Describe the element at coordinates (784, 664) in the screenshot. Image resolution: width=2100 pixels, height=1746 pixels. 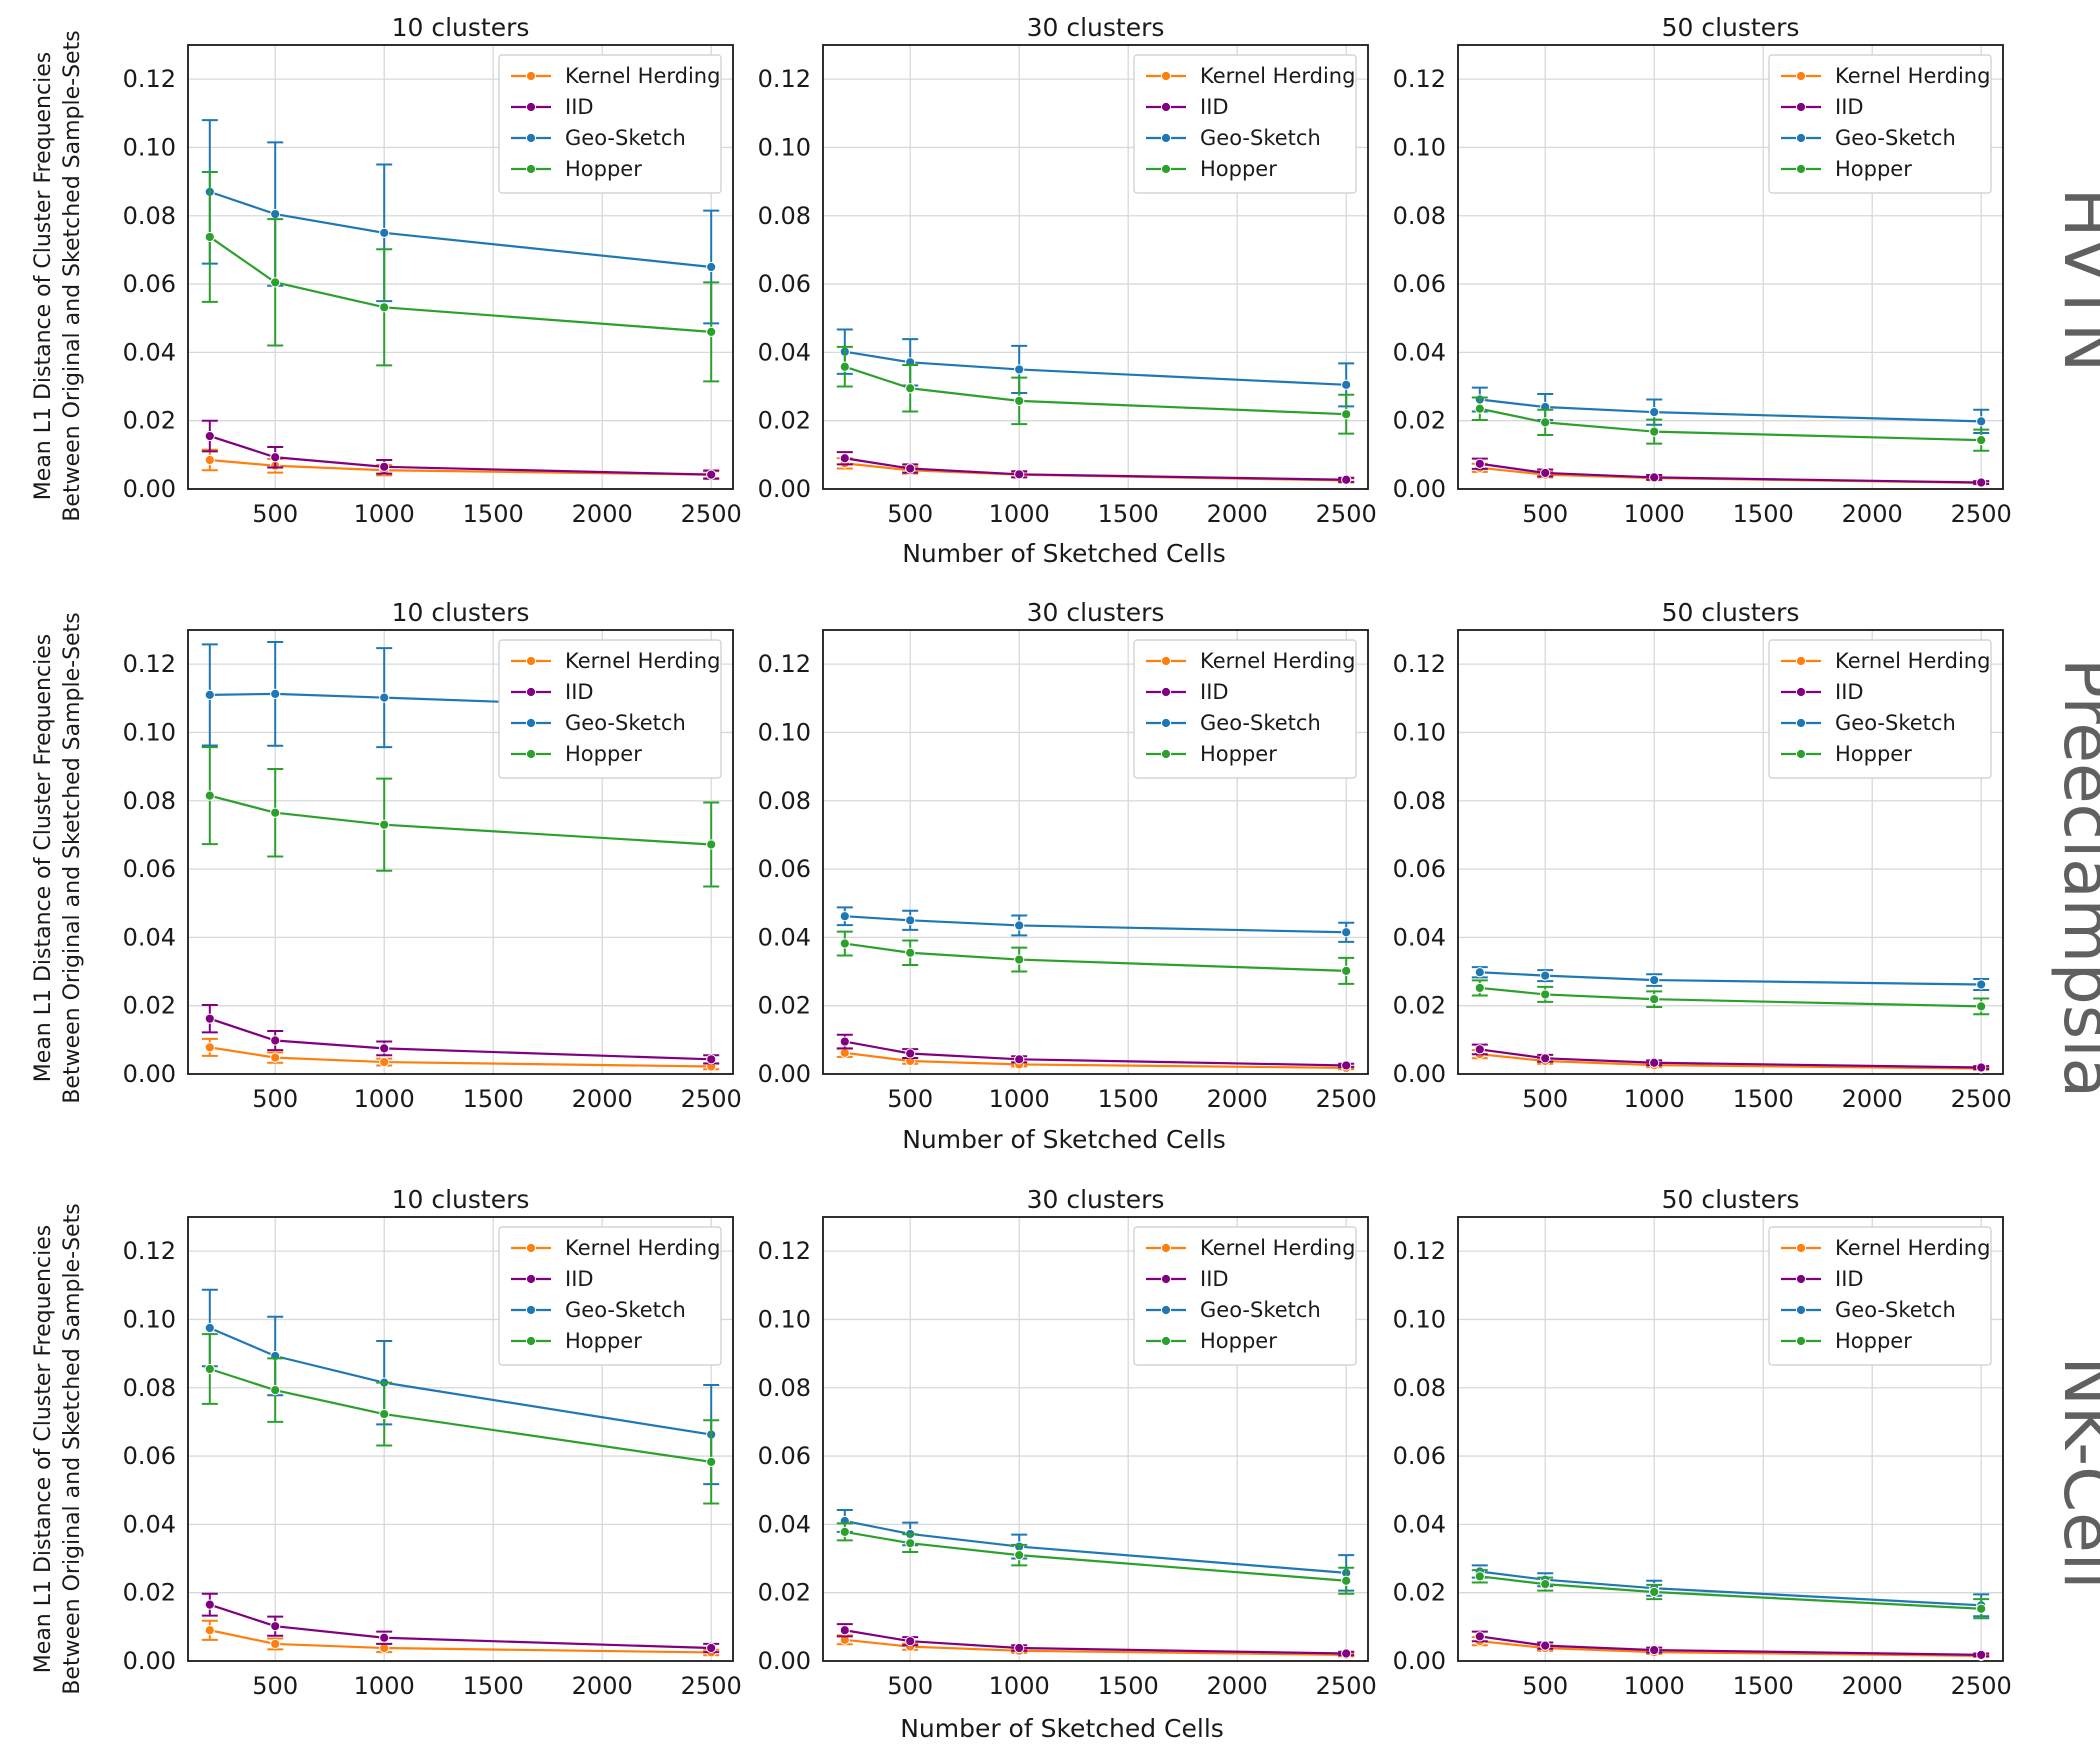
I see `y-tick-label: 0.12` at that location.